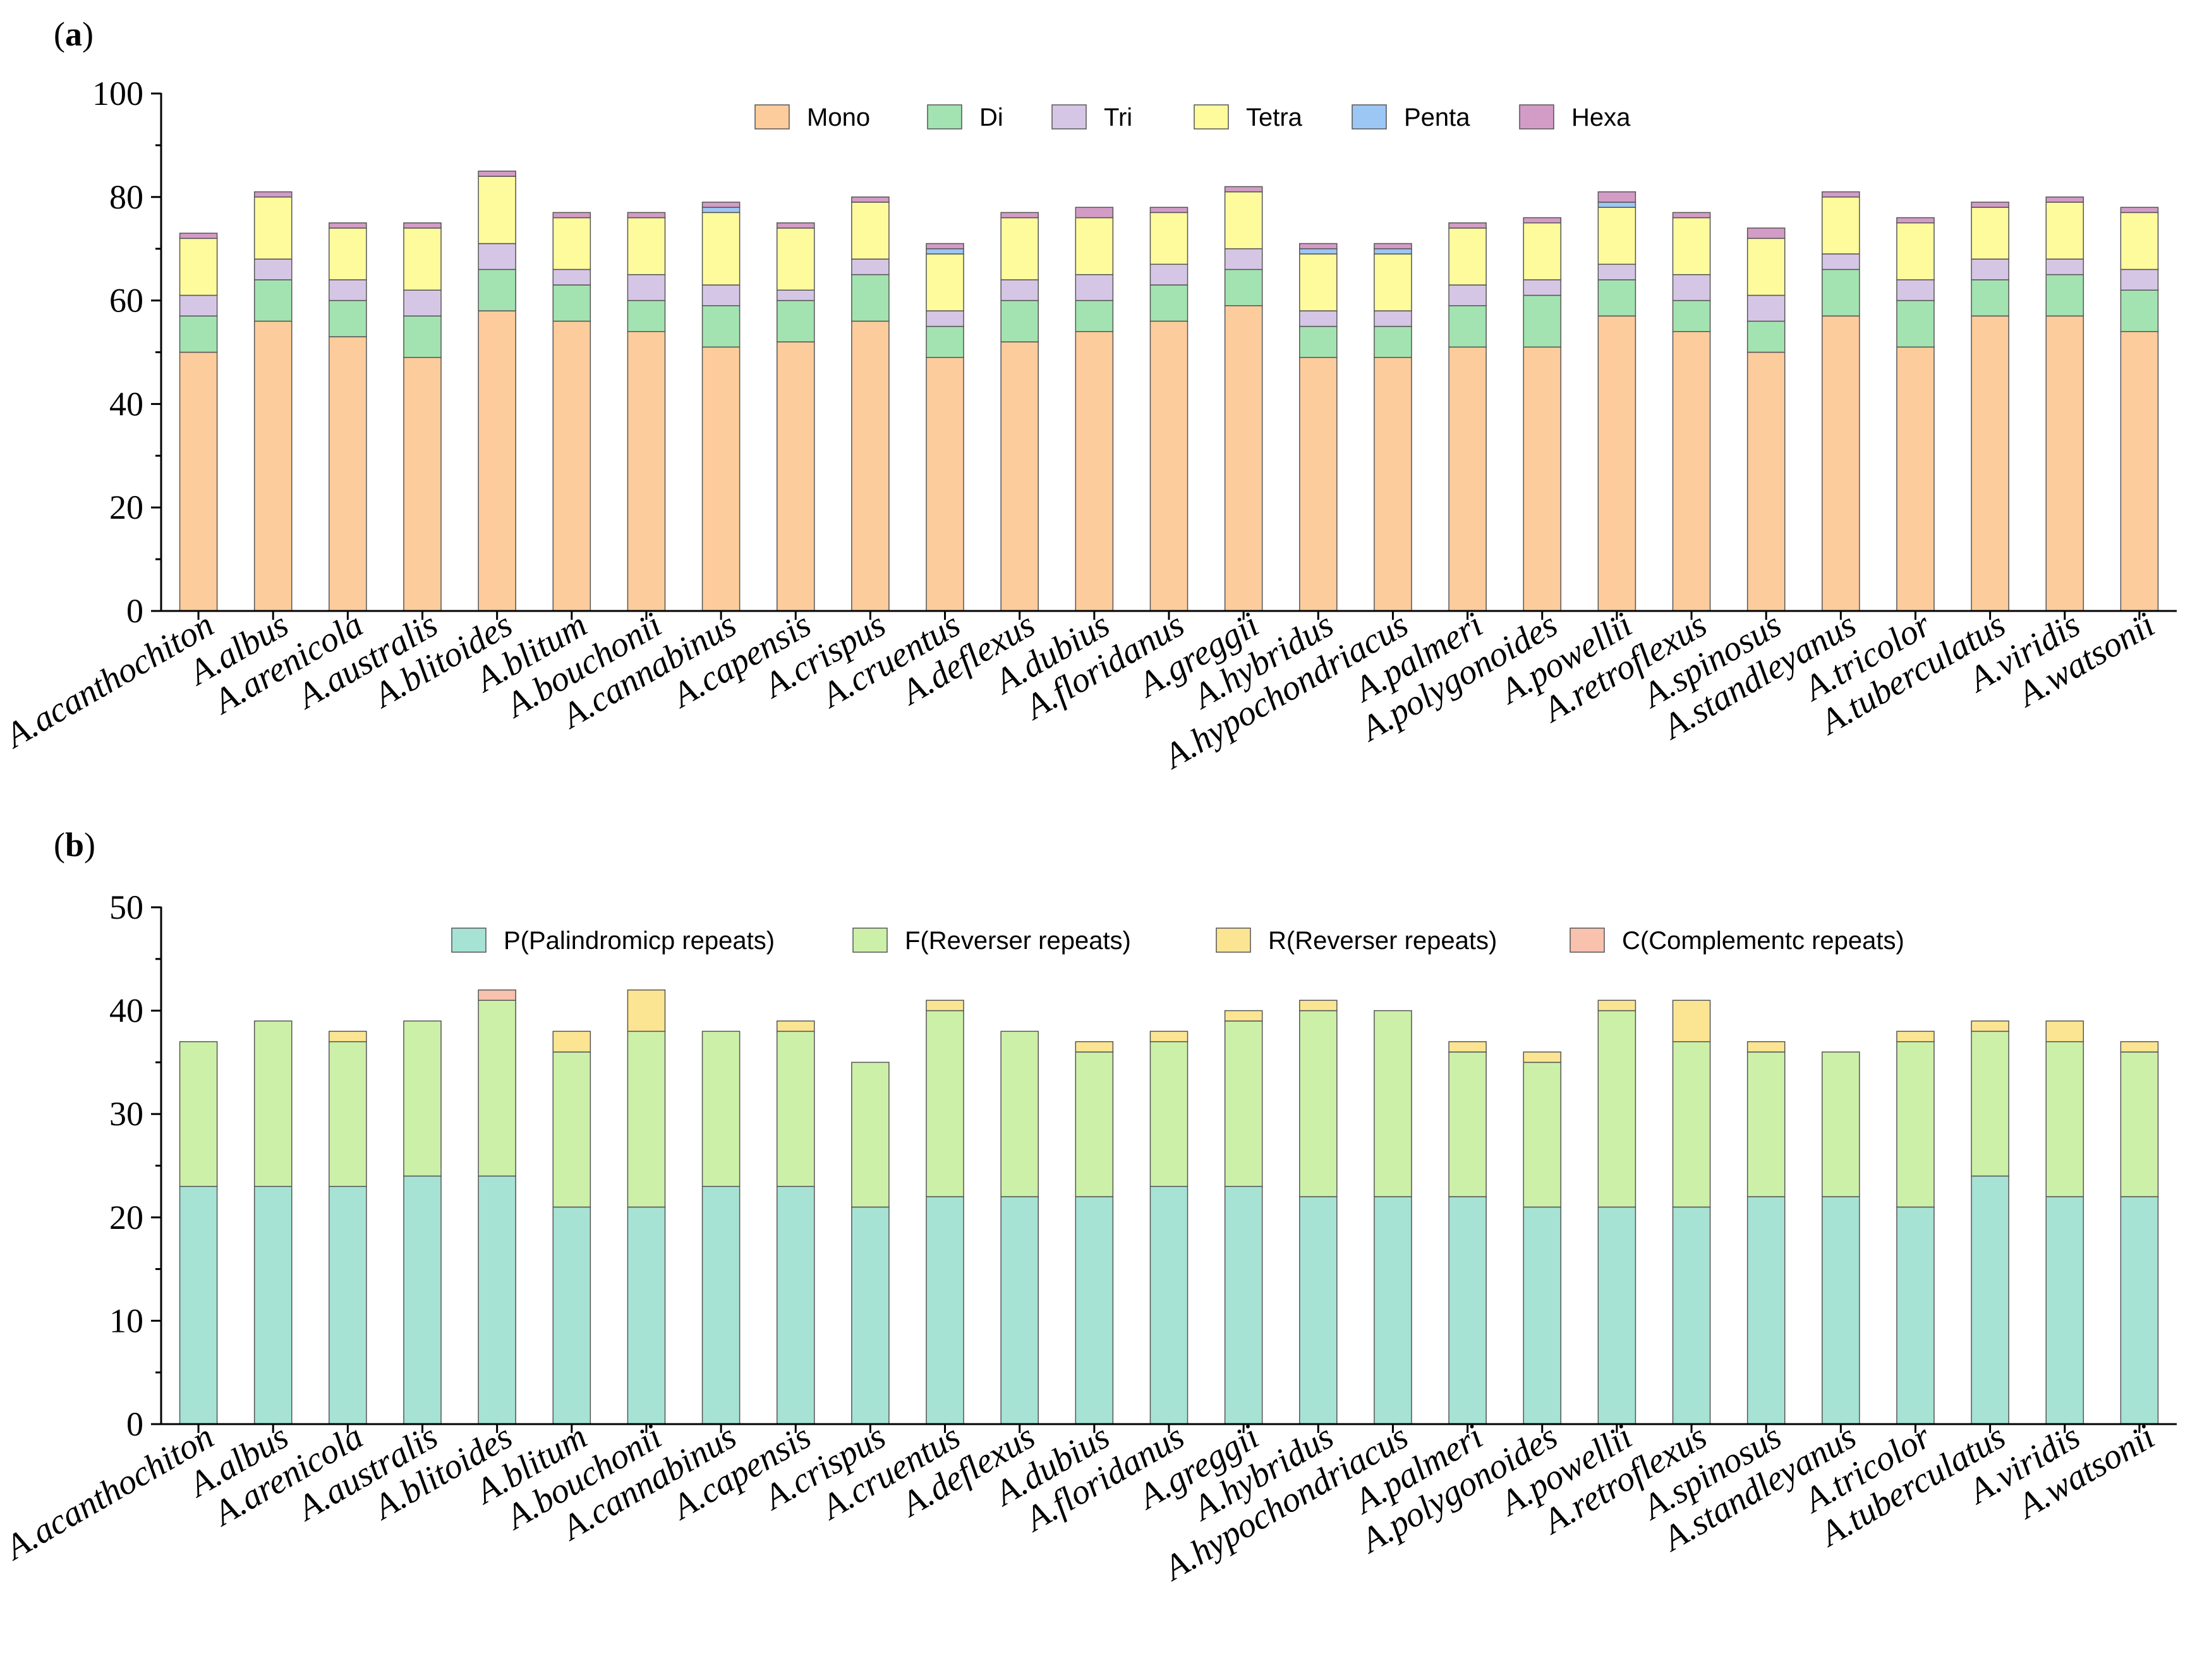  What do you see at coordinates (1467, 225) in the screenshot?
I see `bar-hexa-a-palmeri` at bounding box center [1467, 225].